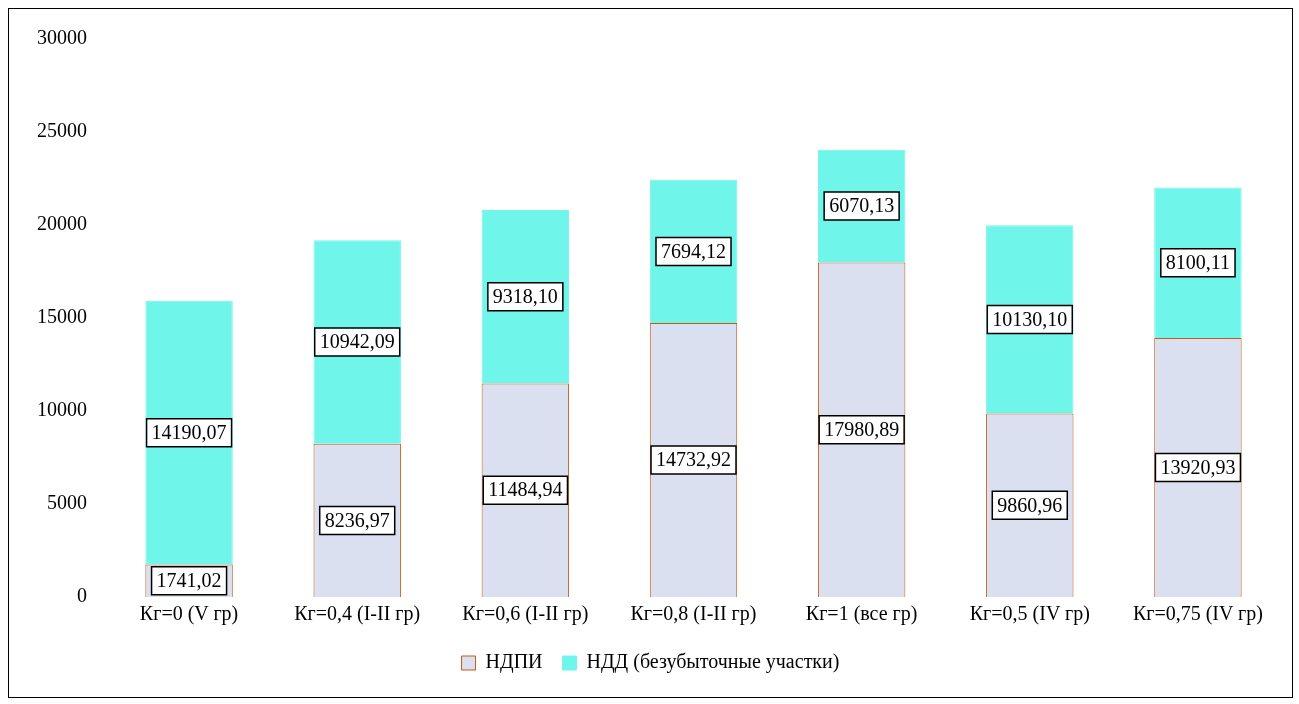  Describe the element at coordinates (861, 614) in the screenshot. I see `x-tick-label: Кг=1 (все гр)` at that location.